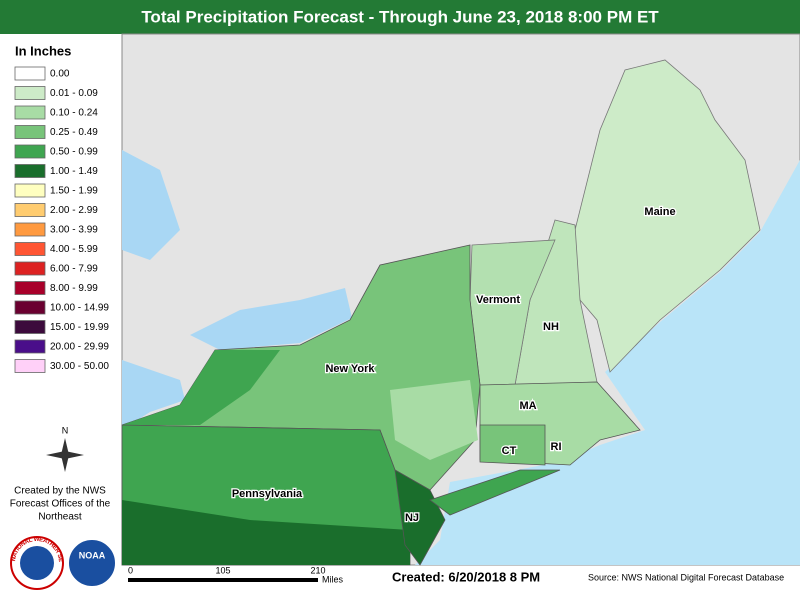 The height and width of the screenshot is (595, 800). I want to click on noaa-text: NOAA, so click(92, 555).